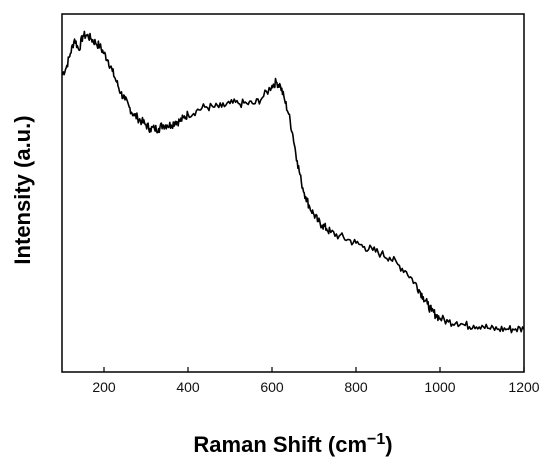 This screenshot has width=550, height=471. I want to click on x-tick-label: 1000, so click(439, 387).